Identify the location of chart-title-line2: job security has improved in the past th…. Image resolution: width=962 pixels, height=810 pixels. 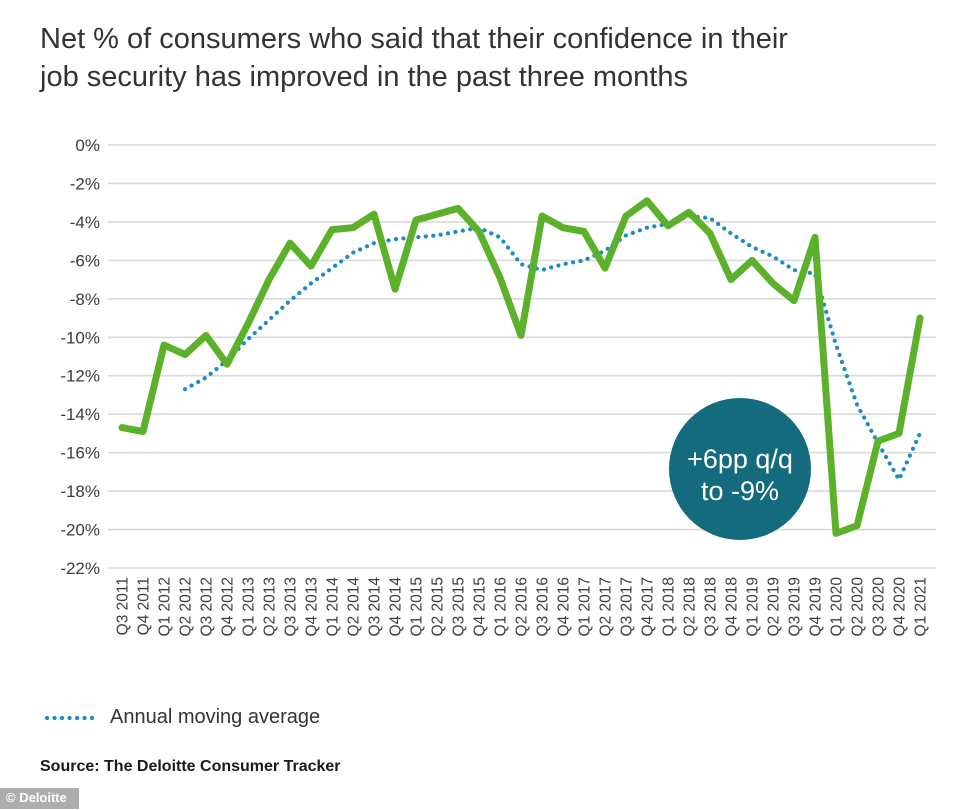
(364, 77).